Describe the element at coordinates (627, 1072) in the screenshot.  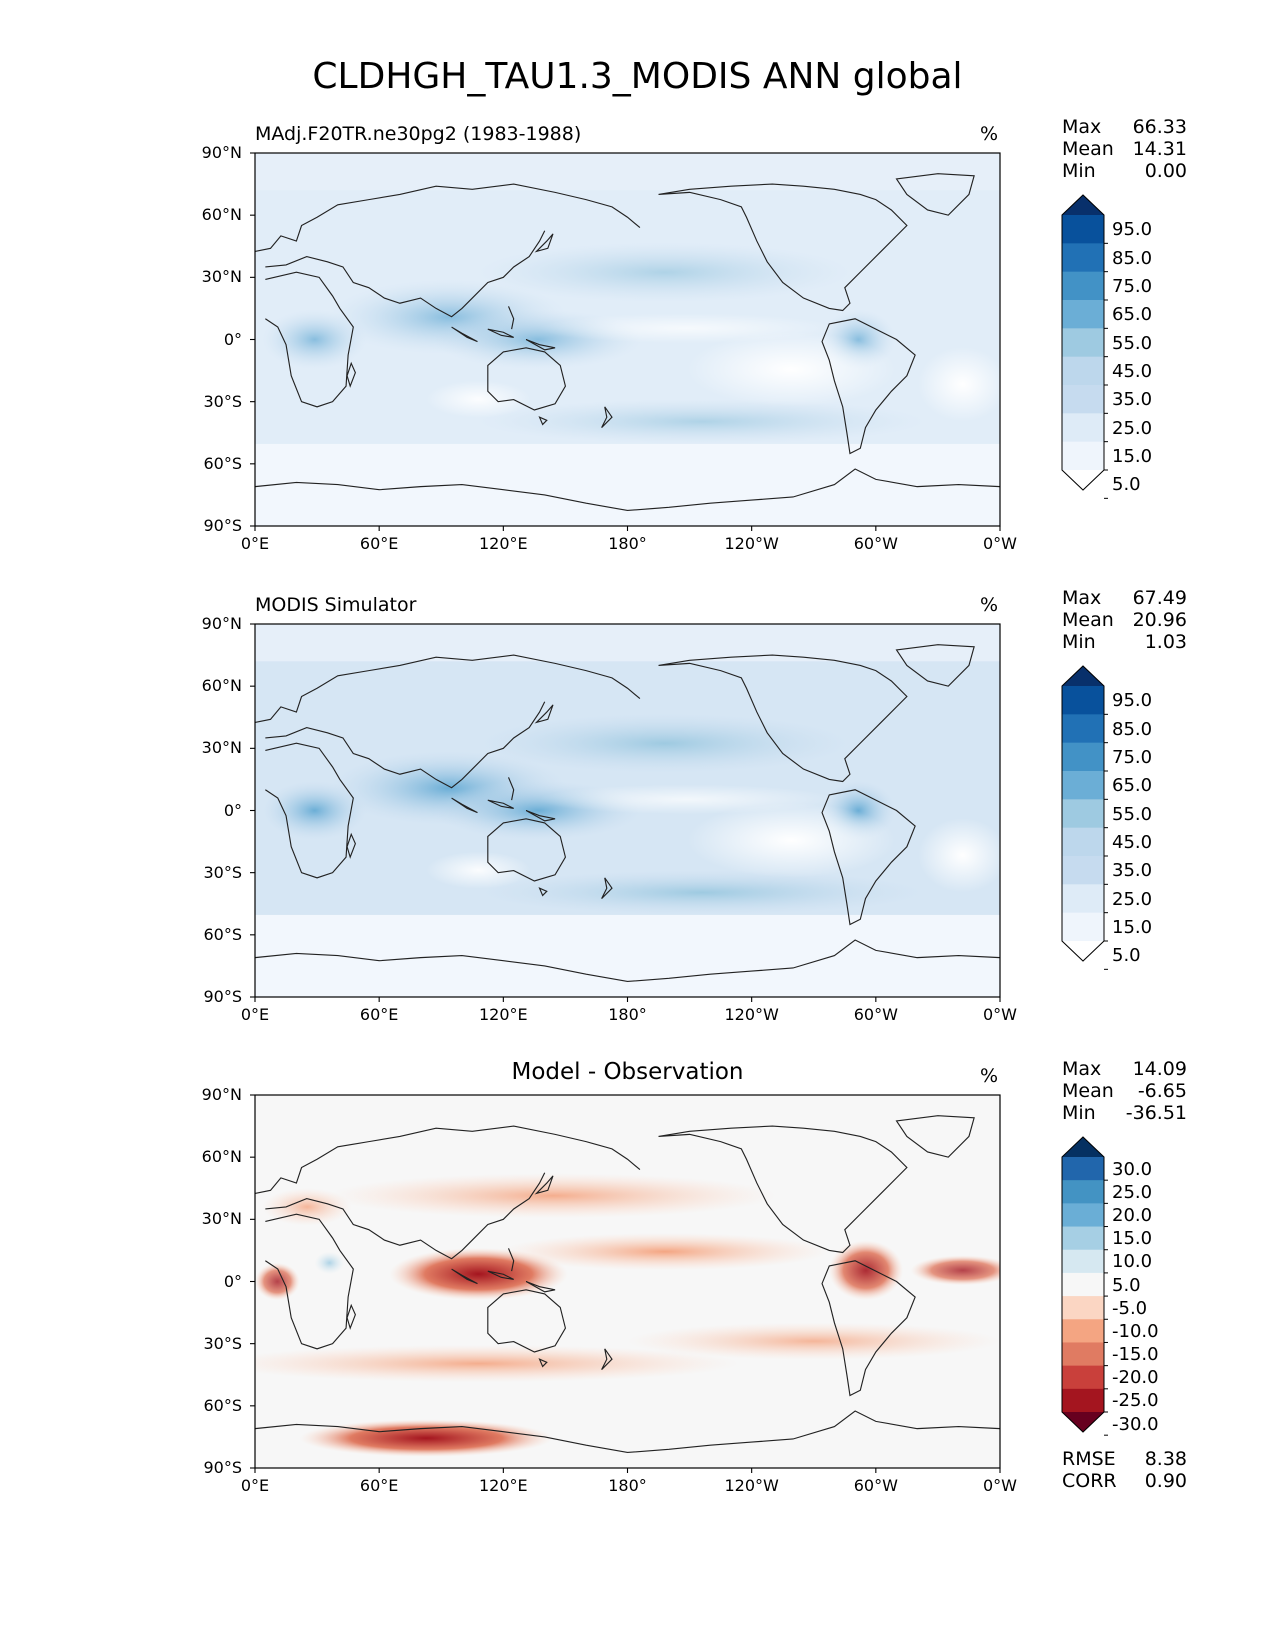
I see `panel-title: Model - Observation` at that location.